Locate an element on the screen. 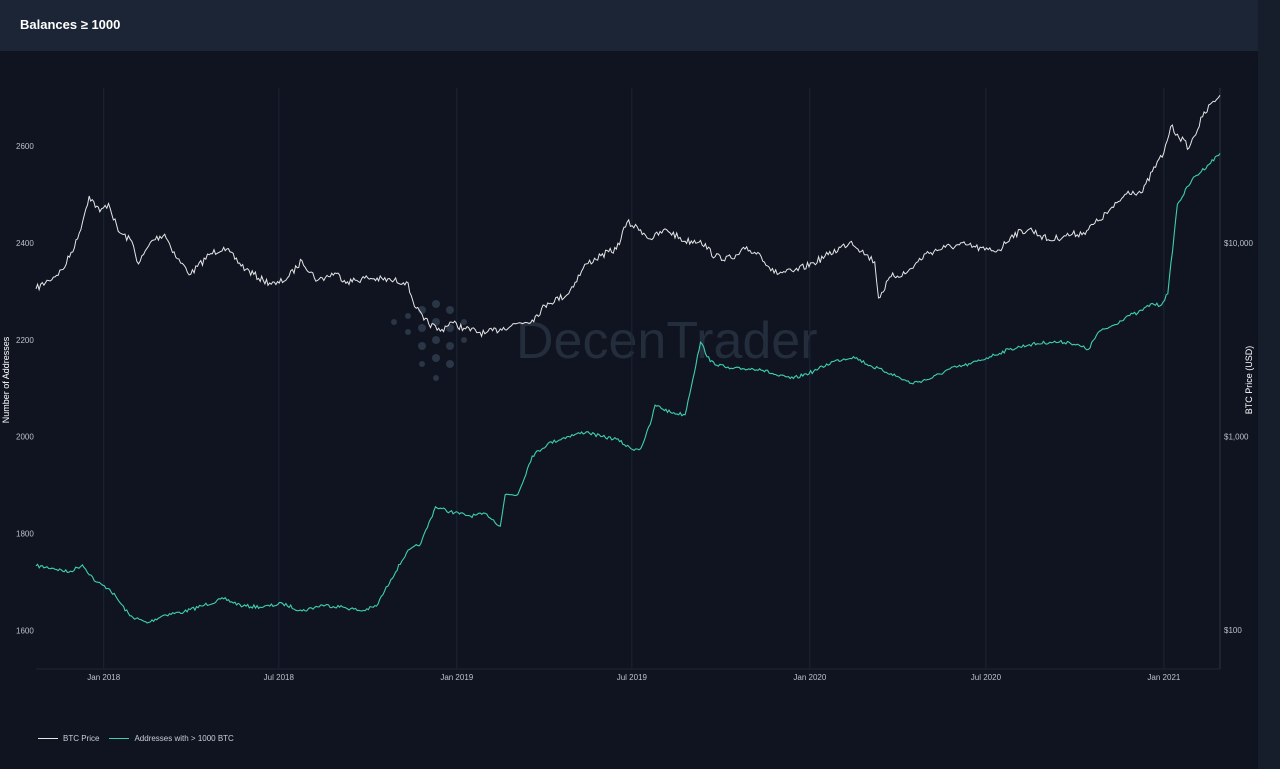 Image resolution: width=1280 pixels, height=769 pixels. left-tick-label: 2000 is located at coordinates (25, 437).